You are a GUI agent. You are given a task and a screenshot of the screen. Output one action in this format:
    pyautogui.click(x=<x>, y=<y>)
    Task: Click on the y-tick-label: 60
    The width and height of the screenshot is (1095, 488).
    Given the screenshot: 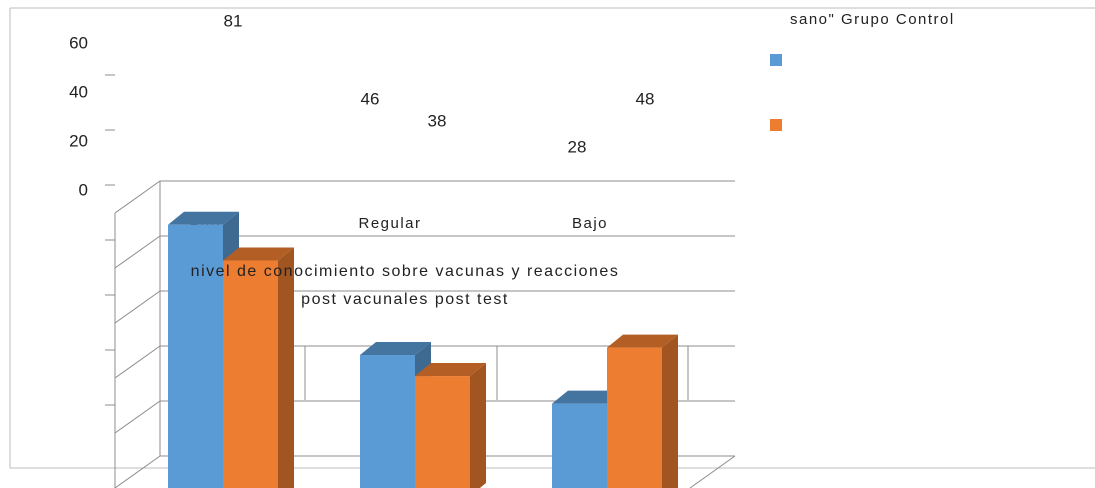 What is the action you would take?
    pyautogui.click(x=78, y=42)
    